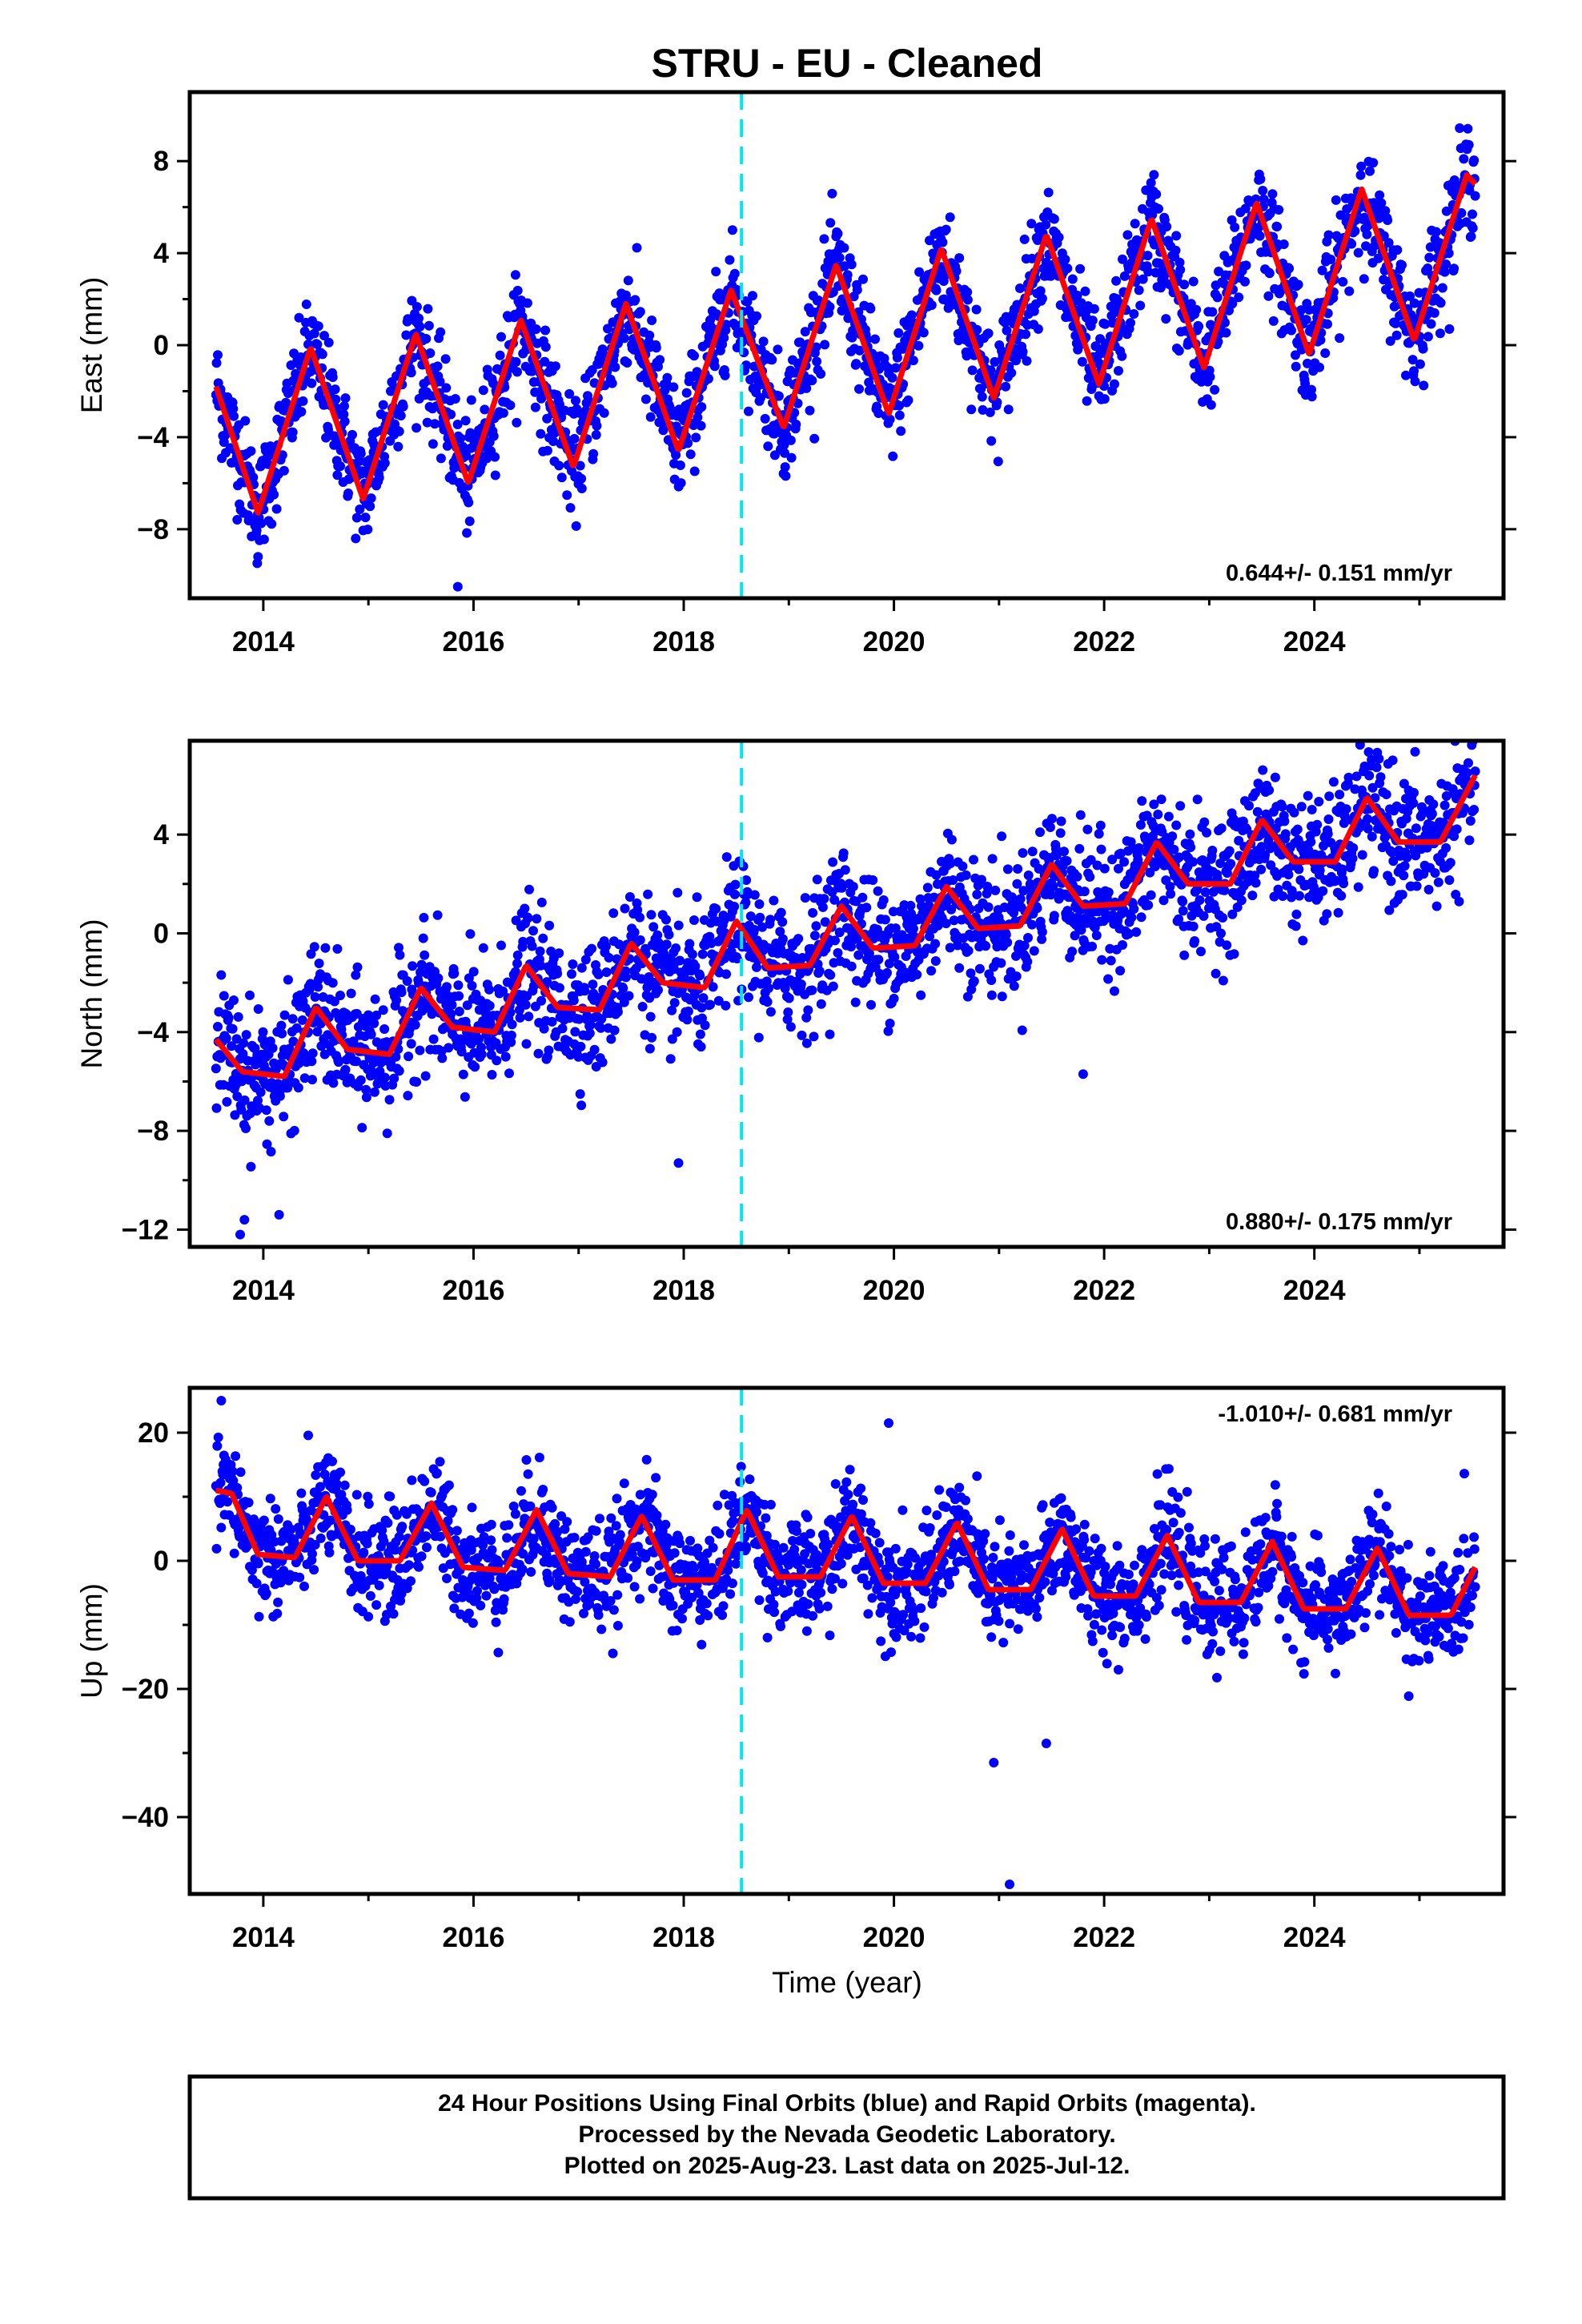 This screenshot has height=2324, width=1582. Describe the element at coordinates (458, 586) in the screenshot. I see `data-point-outlier` at that location.